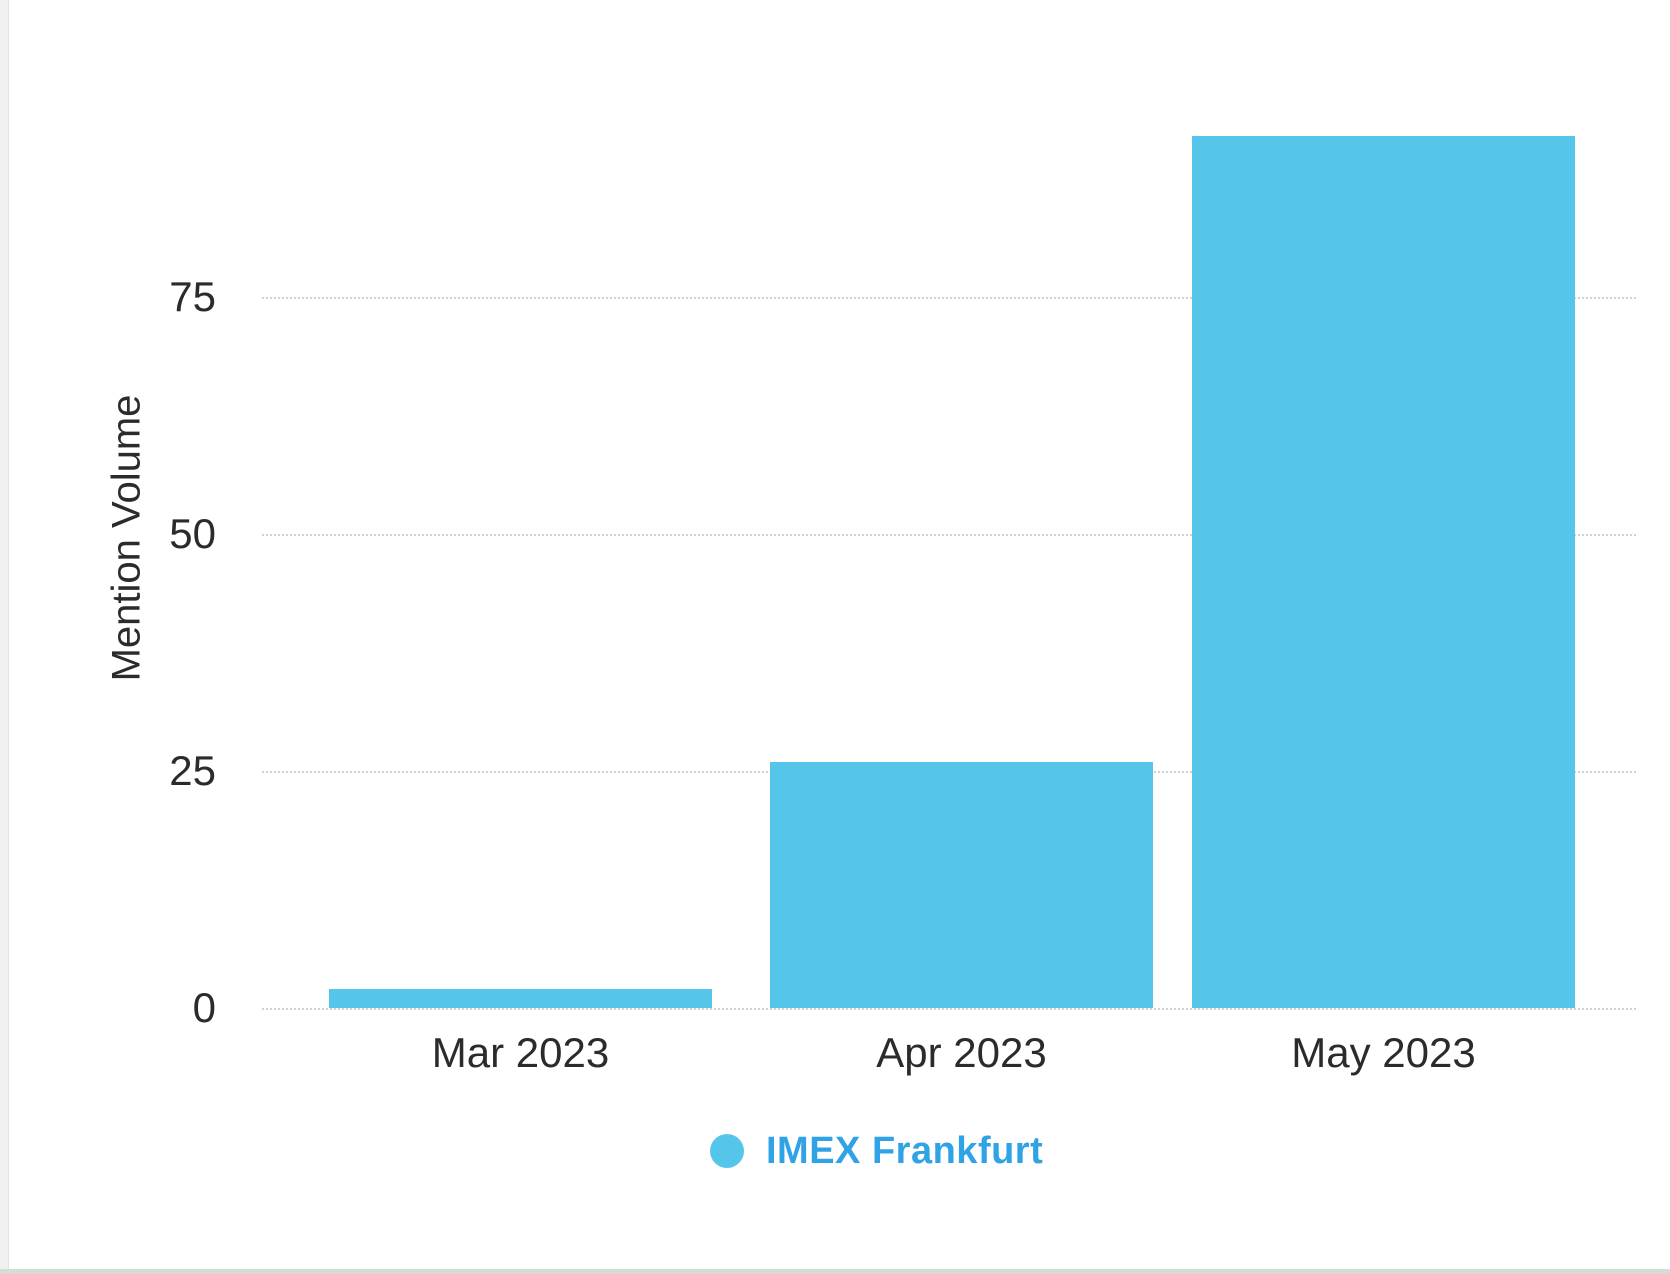 This screenshot has height=1274, width=1670. What do you see at coordinates (204, 1007) in the screenshot?
I see `y-tick-label-0: 0` at bounding box center [204, 1007].